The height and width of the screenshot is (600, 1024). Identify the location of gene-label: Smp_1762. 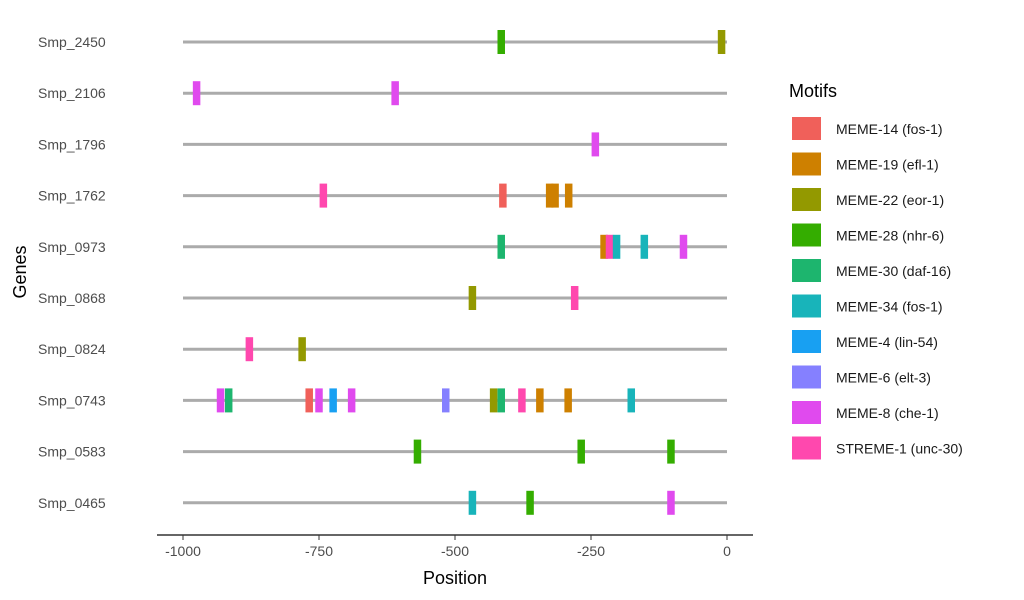
(72, 196).